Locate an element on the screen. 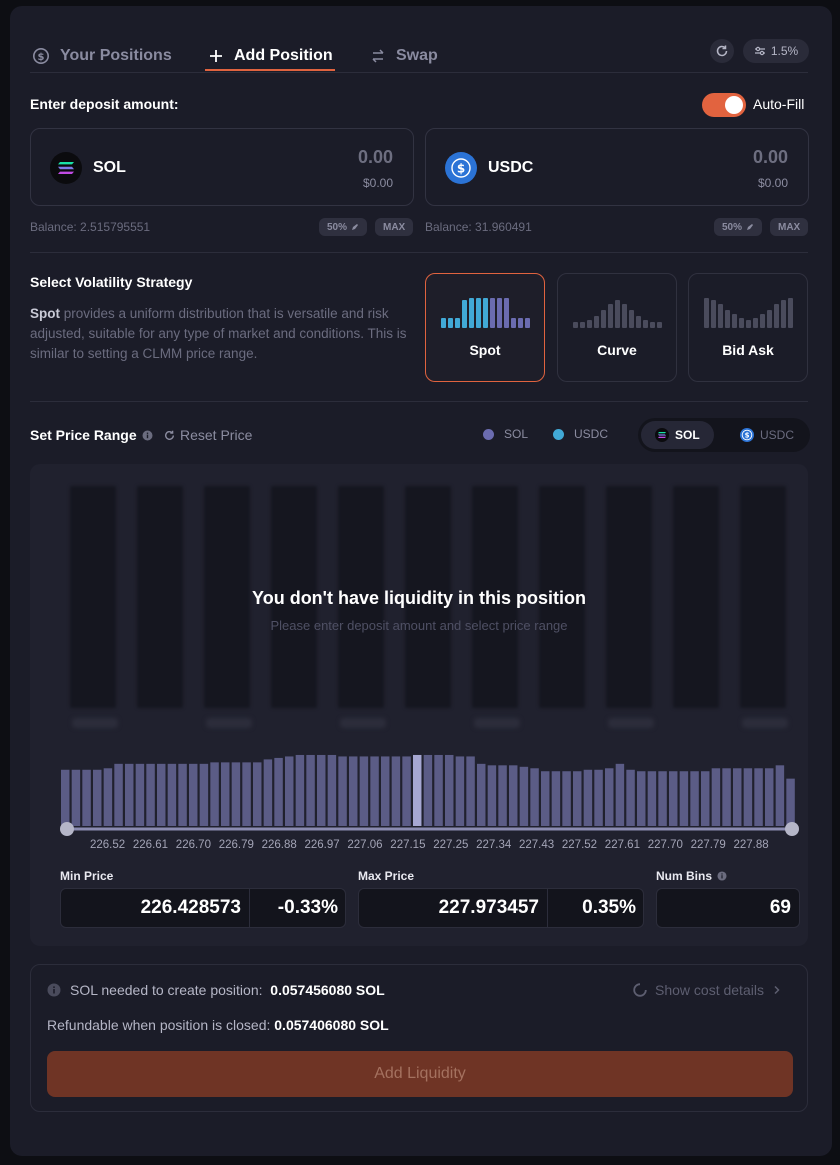  tab-swap: Swap is located at coordinates (404, 56).